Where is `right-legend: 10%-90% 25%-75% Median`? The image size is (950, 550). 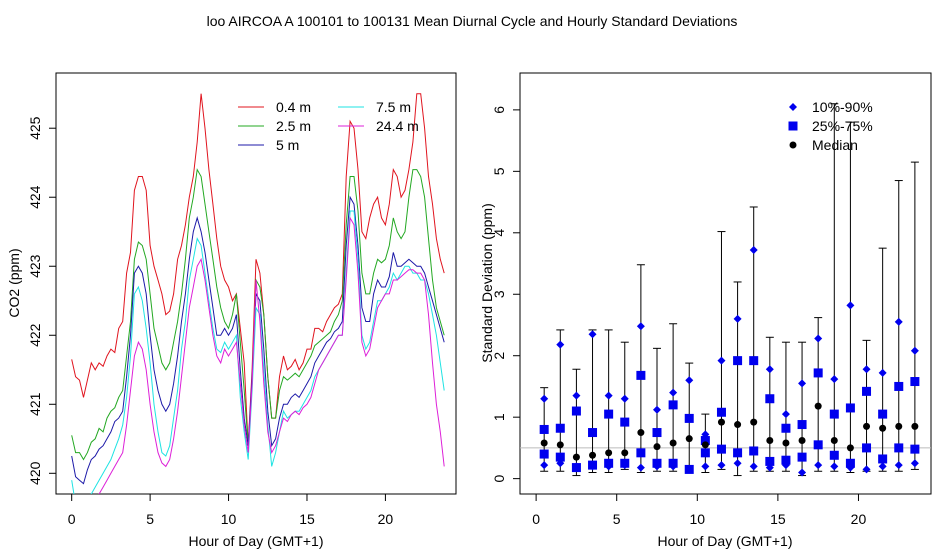
right-legend: 10%-90% 25%-75% Median is located at coordinates (830, 126).